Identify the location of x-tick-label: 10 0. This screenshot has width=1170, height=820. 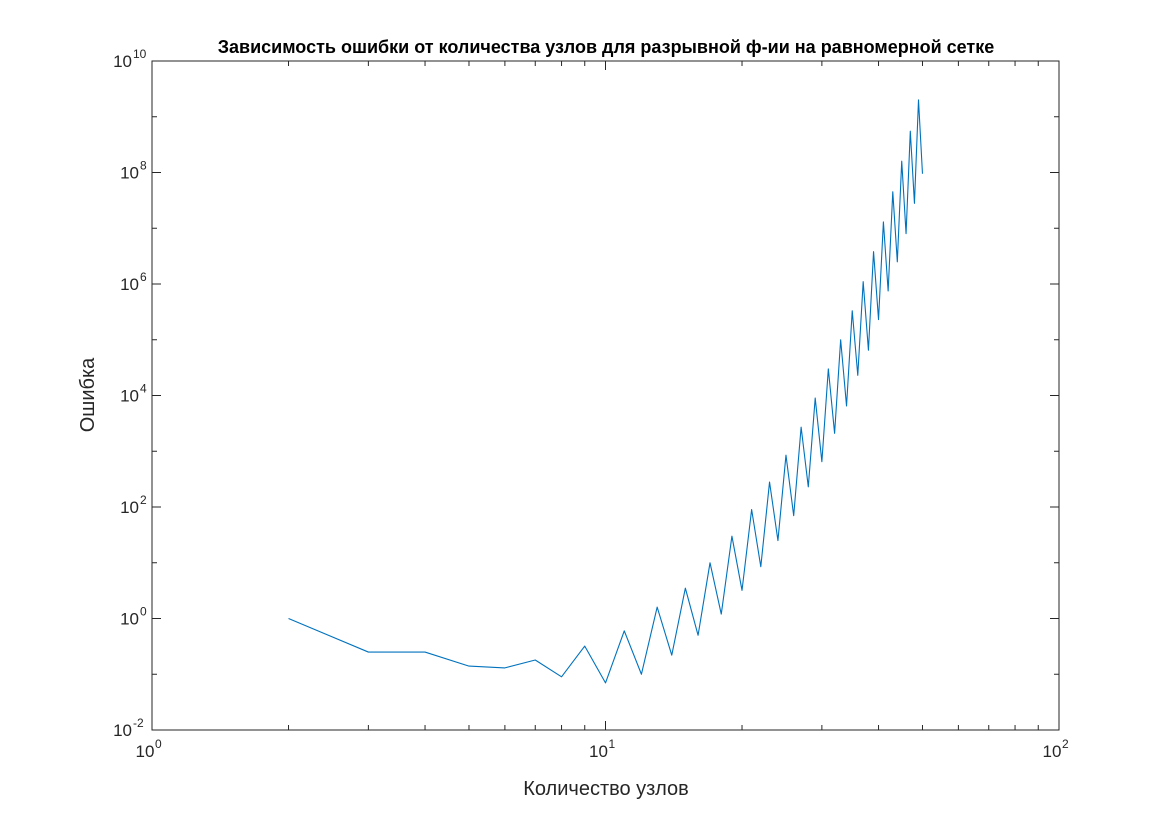
(149, 749).